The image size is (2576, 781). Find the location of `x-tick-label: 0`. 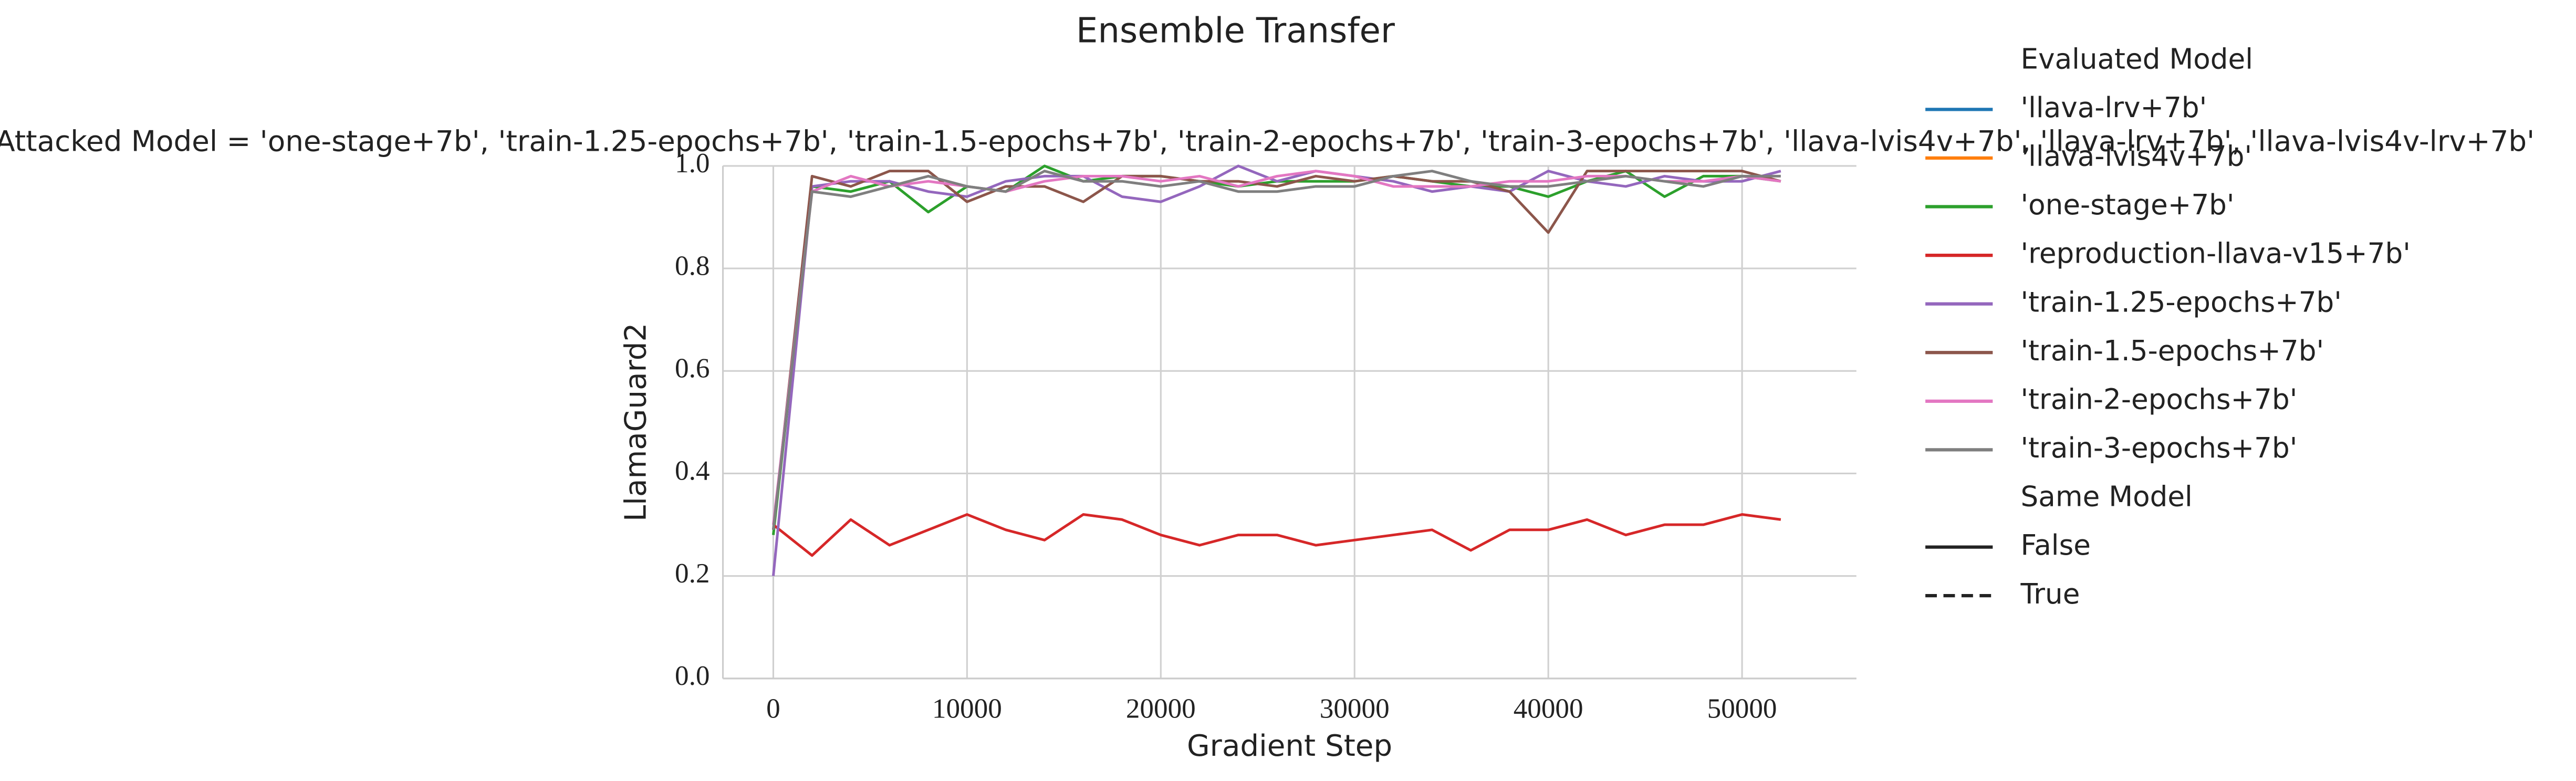

x-tick-label: 0 is located at coordinates (773, 708).